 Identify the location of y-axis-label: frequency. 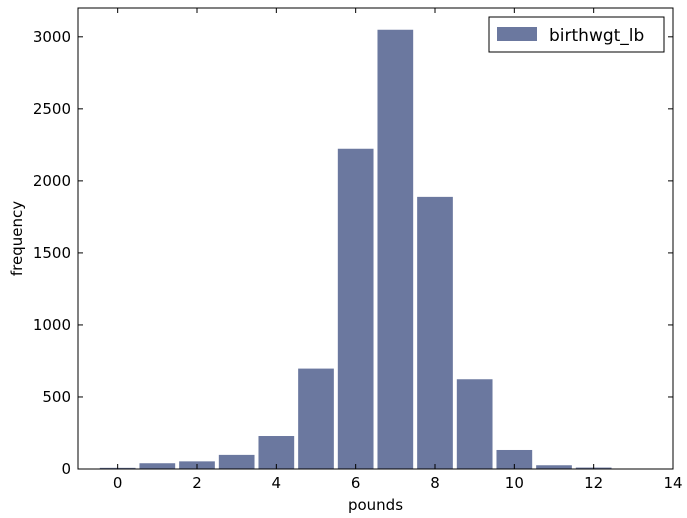
(17, 238).